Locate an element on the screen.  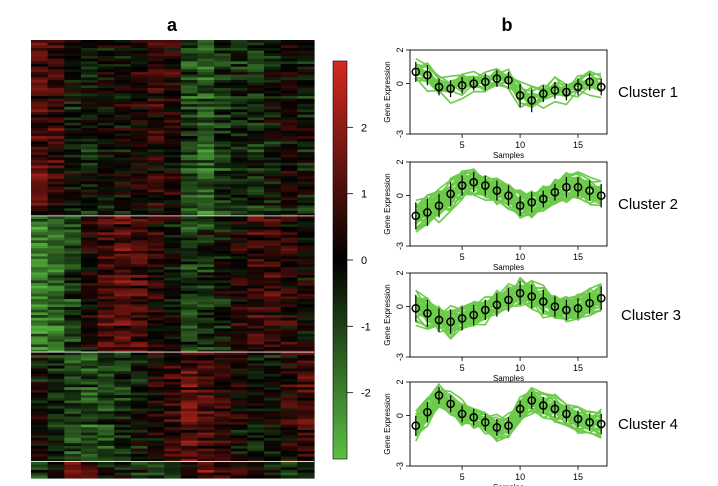
x-tick-label: 15 is located at coordinates (578, 368).